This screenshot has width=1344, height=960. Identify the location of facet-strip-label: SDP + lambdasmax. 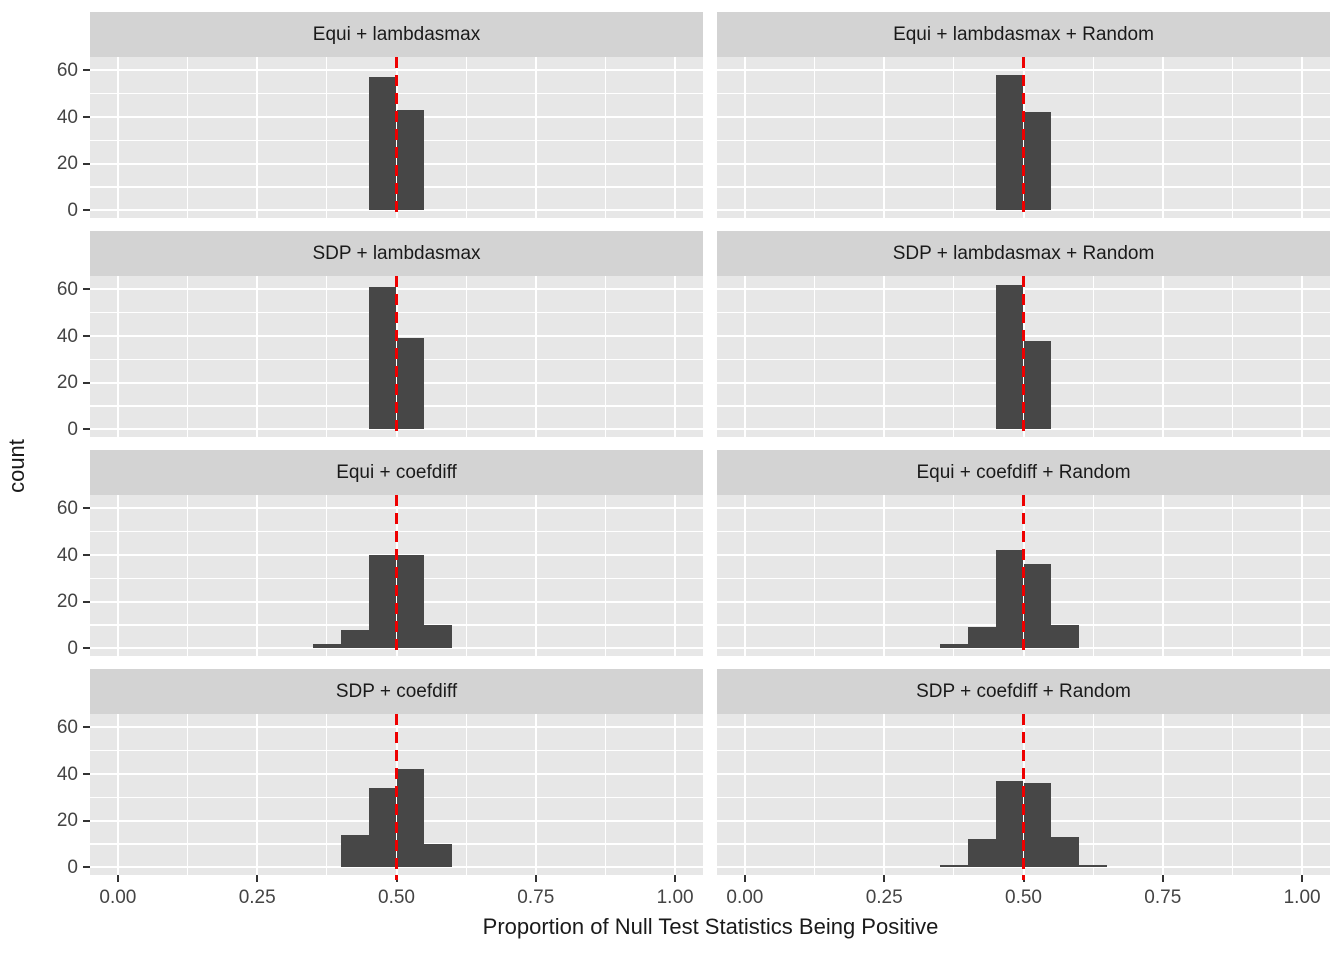
(396, 253).